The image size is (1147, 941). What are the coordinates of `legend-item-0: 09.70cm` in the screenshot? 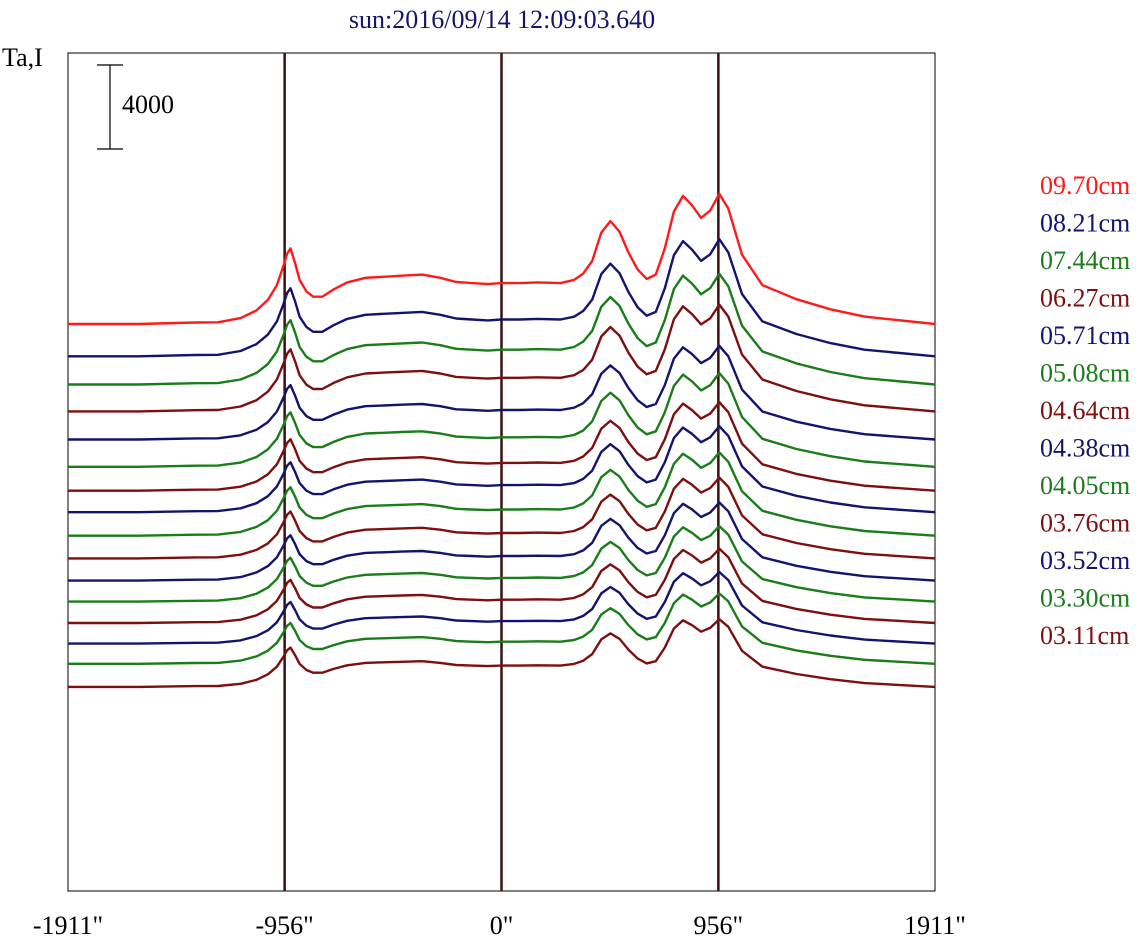 It's located at (1085, 185).